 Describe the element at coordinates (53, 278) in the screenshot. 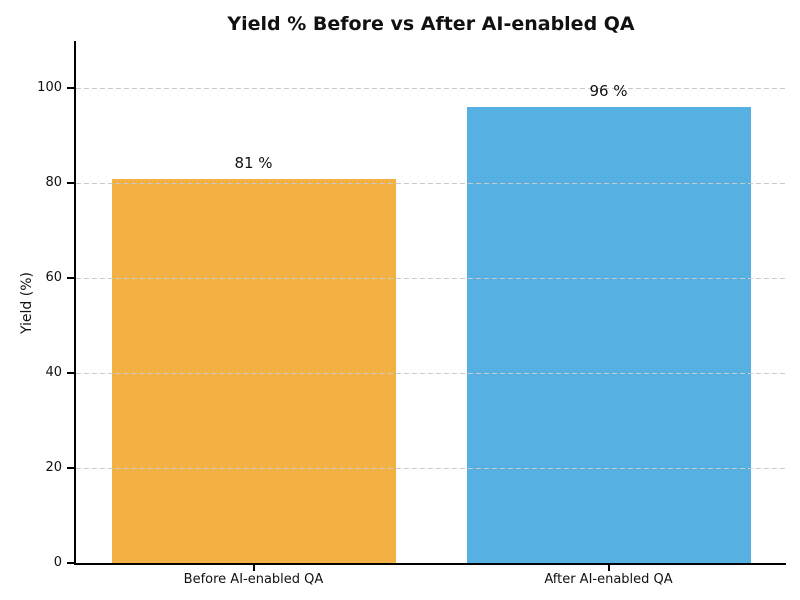

I see `y-tick-label-60: 60` at that location.